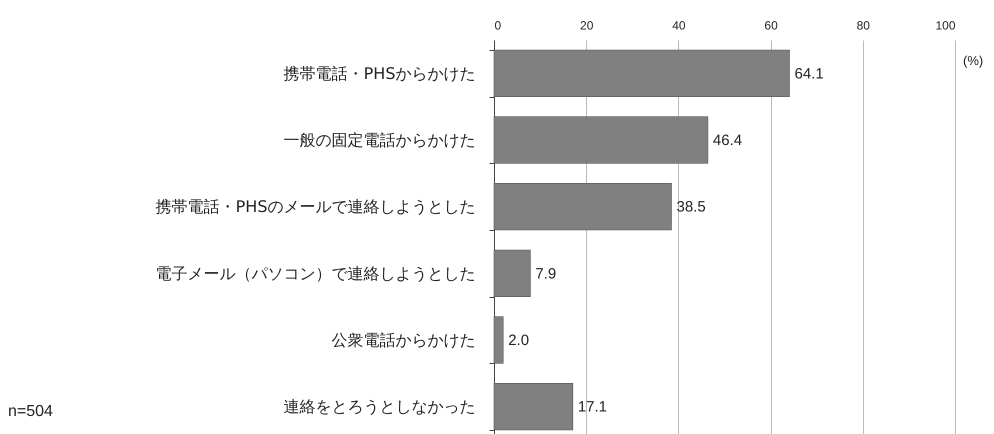  I want to click on y-tick-label: 連絡をとろうとしなかった, so click(380, 406).